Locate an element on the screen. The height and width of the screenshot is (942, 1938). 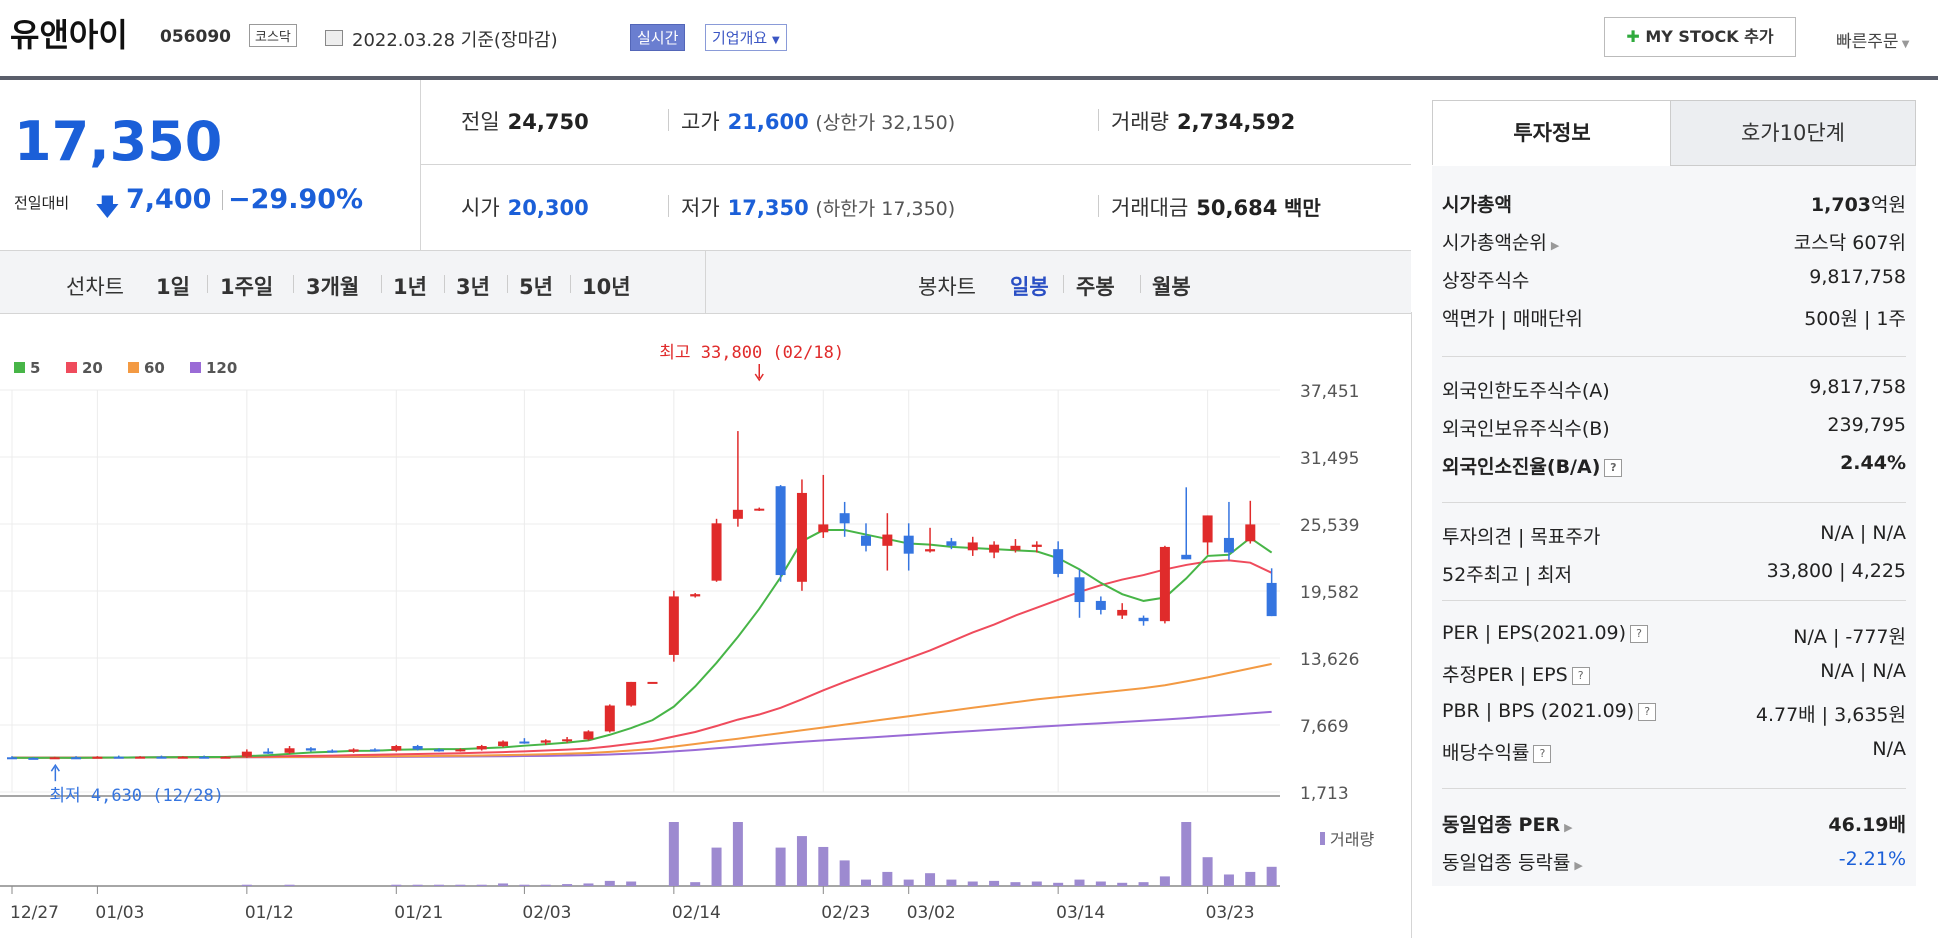
period-5y: 5년 is located at coordinates (536, 287).